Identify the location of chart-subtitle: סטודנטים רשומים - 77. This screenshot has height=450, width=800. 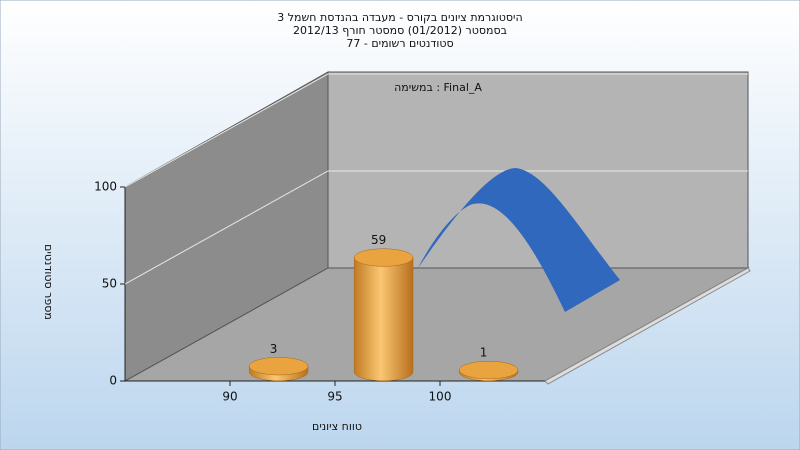
(399, 43).